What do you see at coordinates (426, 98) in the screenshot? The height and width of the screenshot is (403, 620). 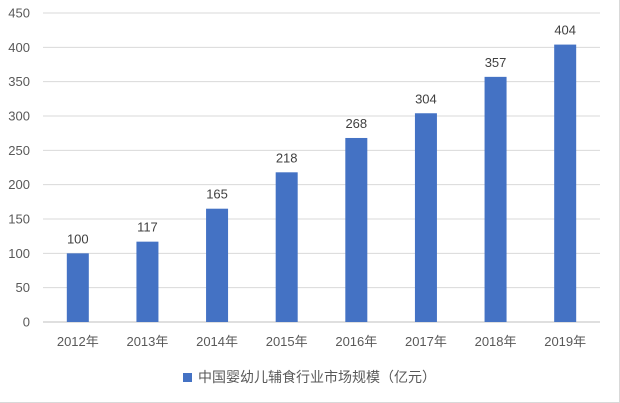 I see `data-label: 304` at bounding box center [426, 98].